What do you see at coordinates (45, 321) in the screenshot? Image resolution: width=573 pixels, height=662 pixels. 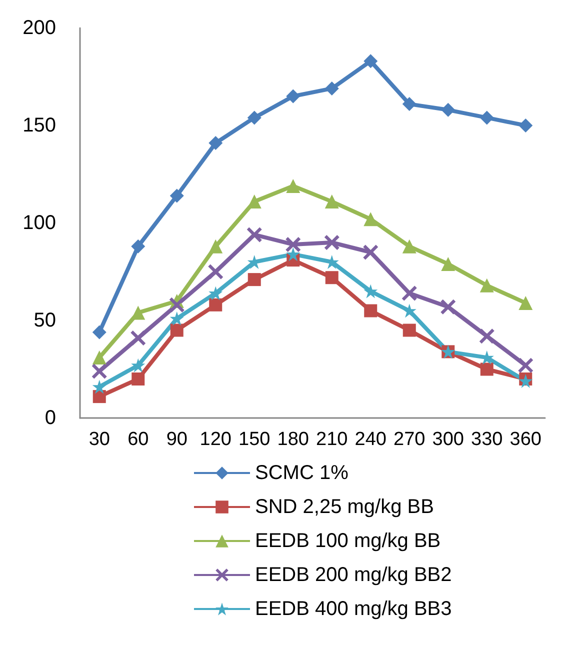 I see `y-tick-label: 50` at bounding box center [45, 321].